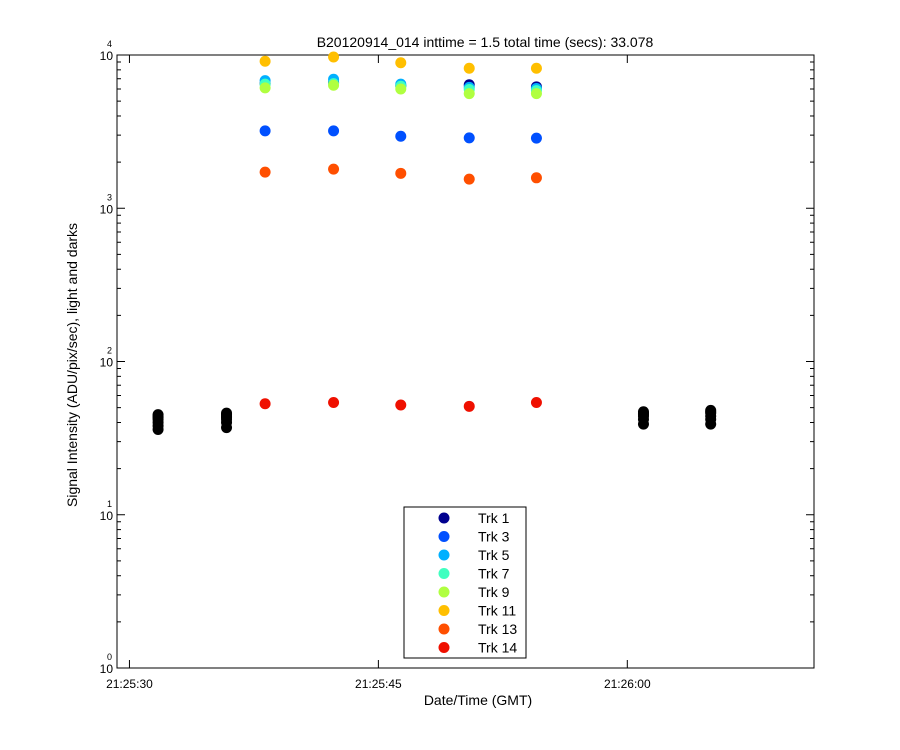 The image size is (900, 750). Describe the element at coordinates (109, 657) in the screenshot. I see `y-tick-exponent: 0` at that location.